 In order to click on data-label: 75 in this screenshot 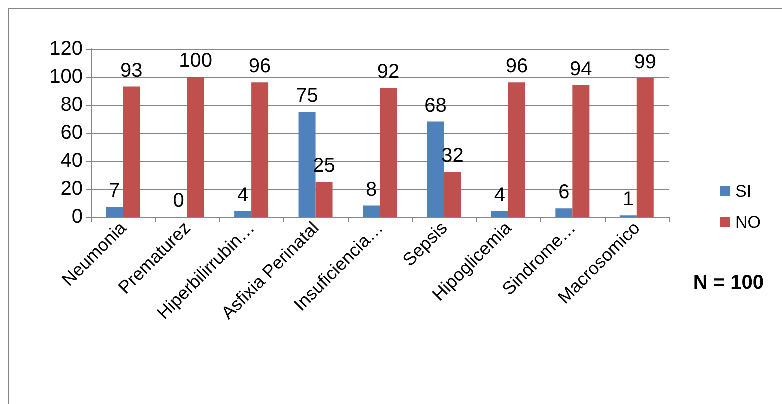, I will do `click(307, 96)`.